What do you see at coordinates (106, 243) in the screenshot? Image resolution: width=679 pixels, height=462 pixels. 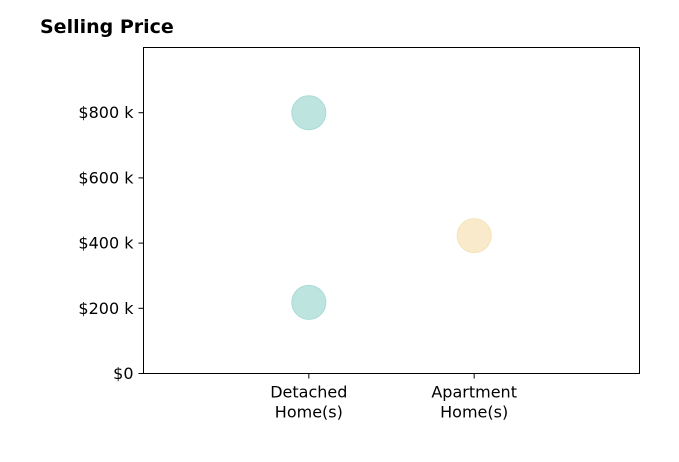 I see `y-tick-label: $400 k` at bounding box center [106, 243].